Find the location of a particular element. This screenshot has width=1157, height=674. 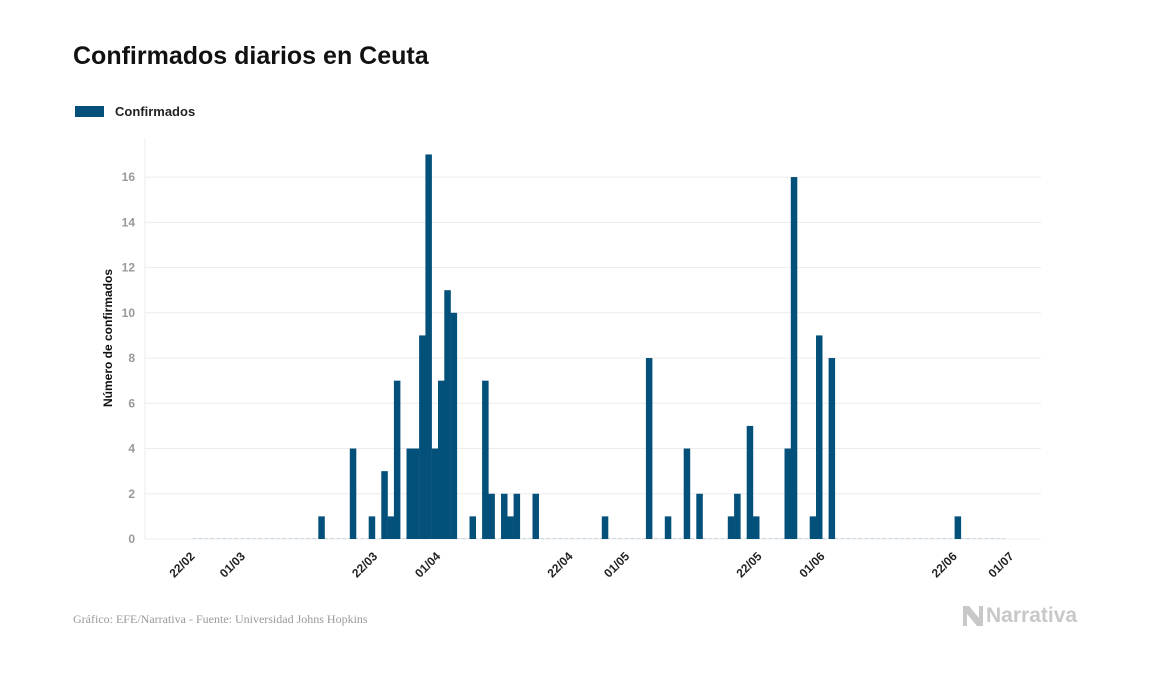

y-tick-label: 10 is located at coordinates (129, 313).